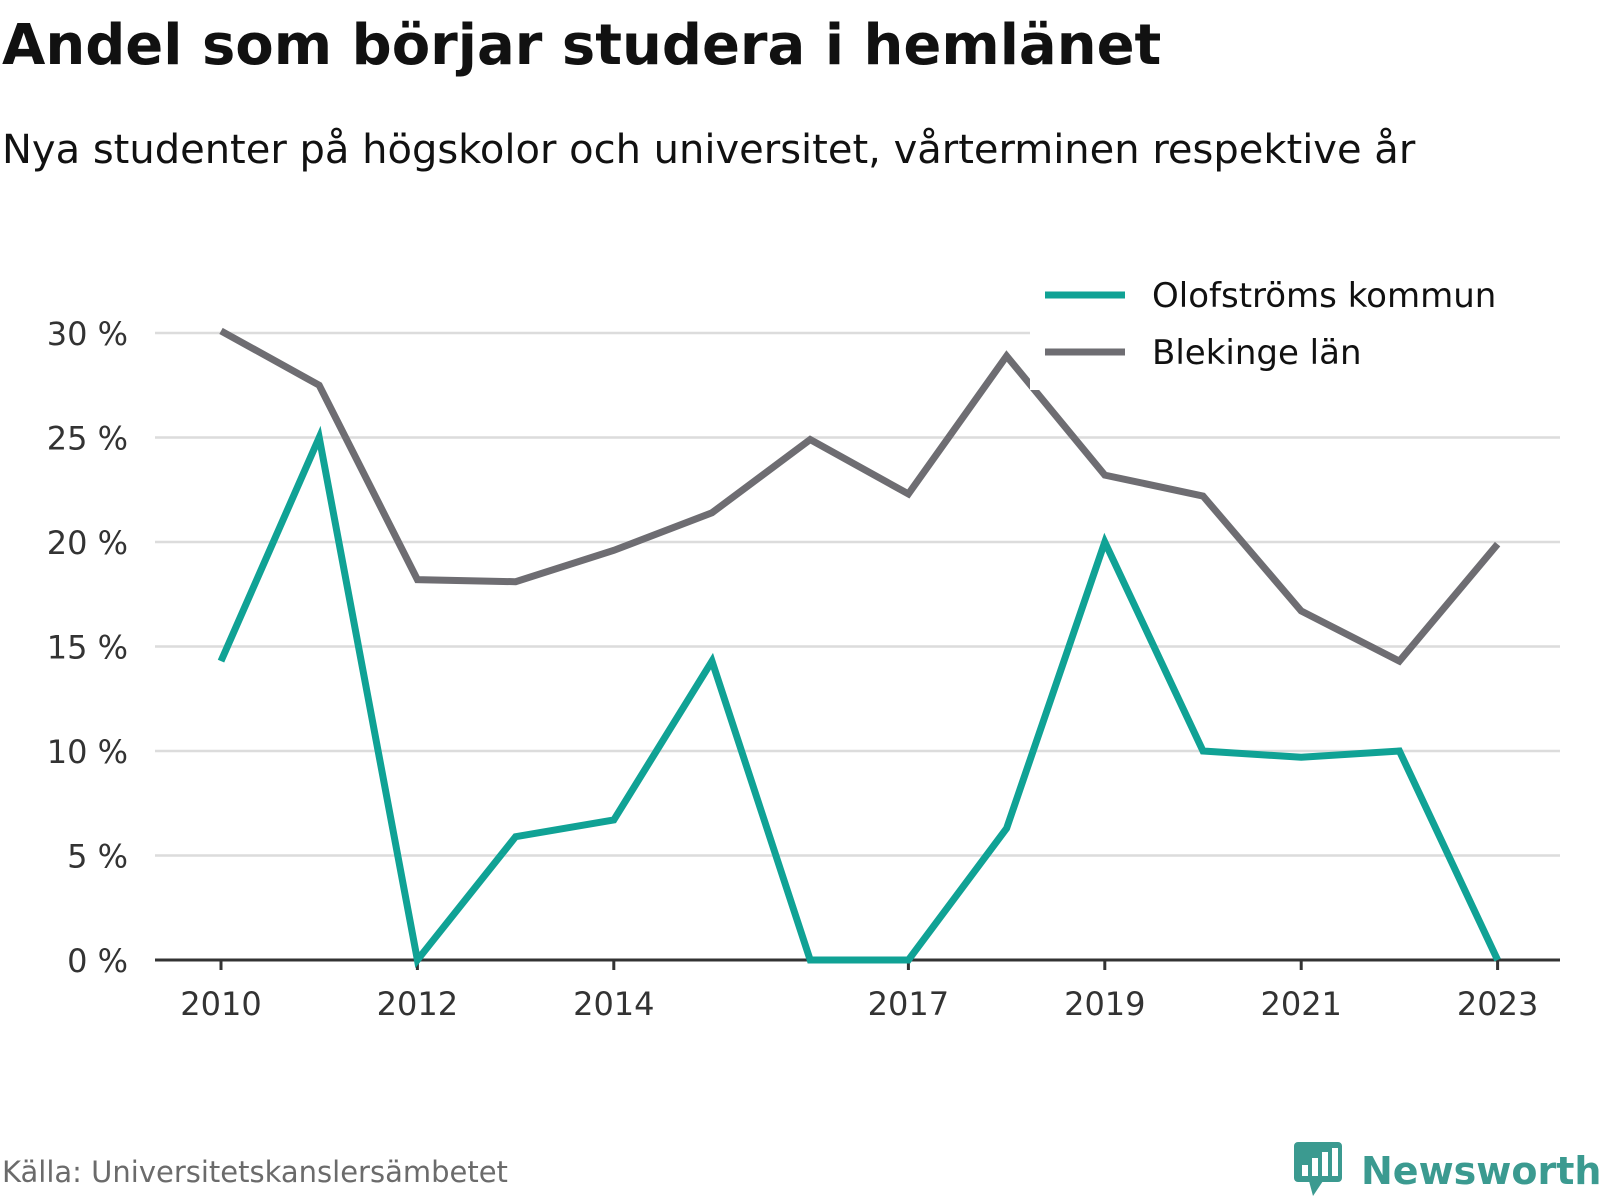 This screenshot has width=1600, height=1201. I want to click on legend-label: Olofströms kommun, so click(1324, 296).